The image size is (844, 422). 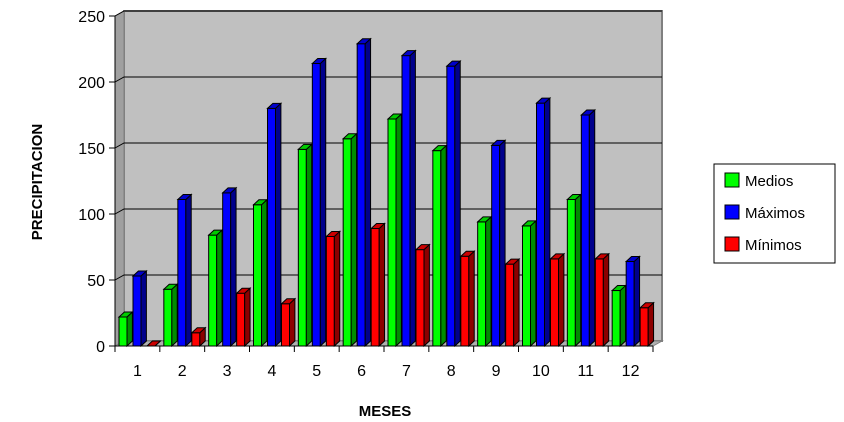 I want to click on x-tick-label: 1, so click(x=137, y=371).